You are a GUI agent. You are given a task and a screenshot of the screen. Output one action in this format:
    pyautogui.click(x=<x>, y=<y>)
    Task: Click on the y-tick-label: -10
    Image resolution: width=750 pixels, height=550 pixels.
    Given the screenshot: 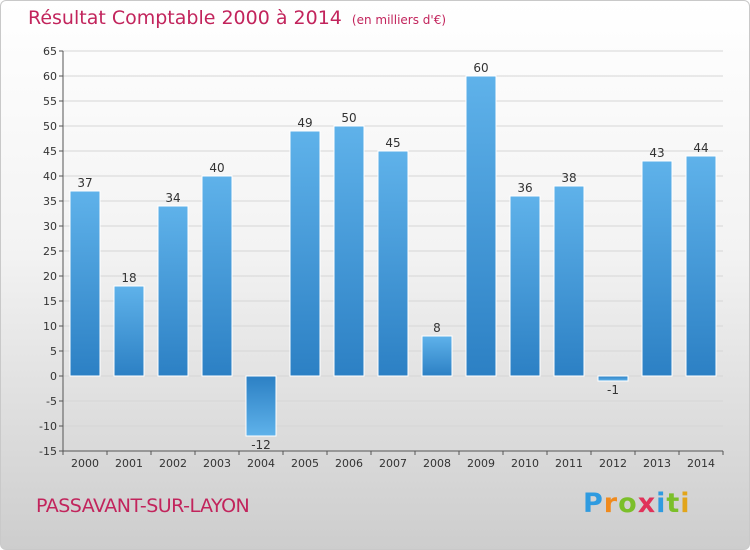 What is the action you would take?
    pyautogui.click(x=48, y=426)
    